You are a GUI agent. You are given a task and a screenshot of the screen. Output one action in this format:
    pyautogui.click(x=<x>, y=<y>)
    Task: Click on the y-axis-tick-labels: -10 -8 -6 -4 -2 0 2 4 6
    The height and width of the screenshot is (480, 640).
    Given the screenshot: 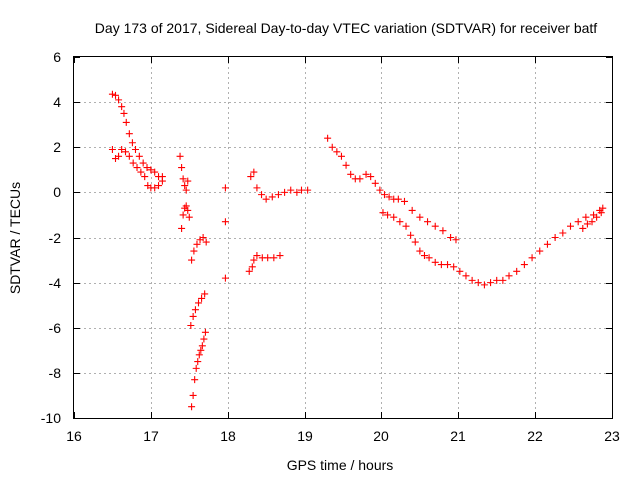 What is the action you would take?
    pyautogui.click(x=51, y=237)
    